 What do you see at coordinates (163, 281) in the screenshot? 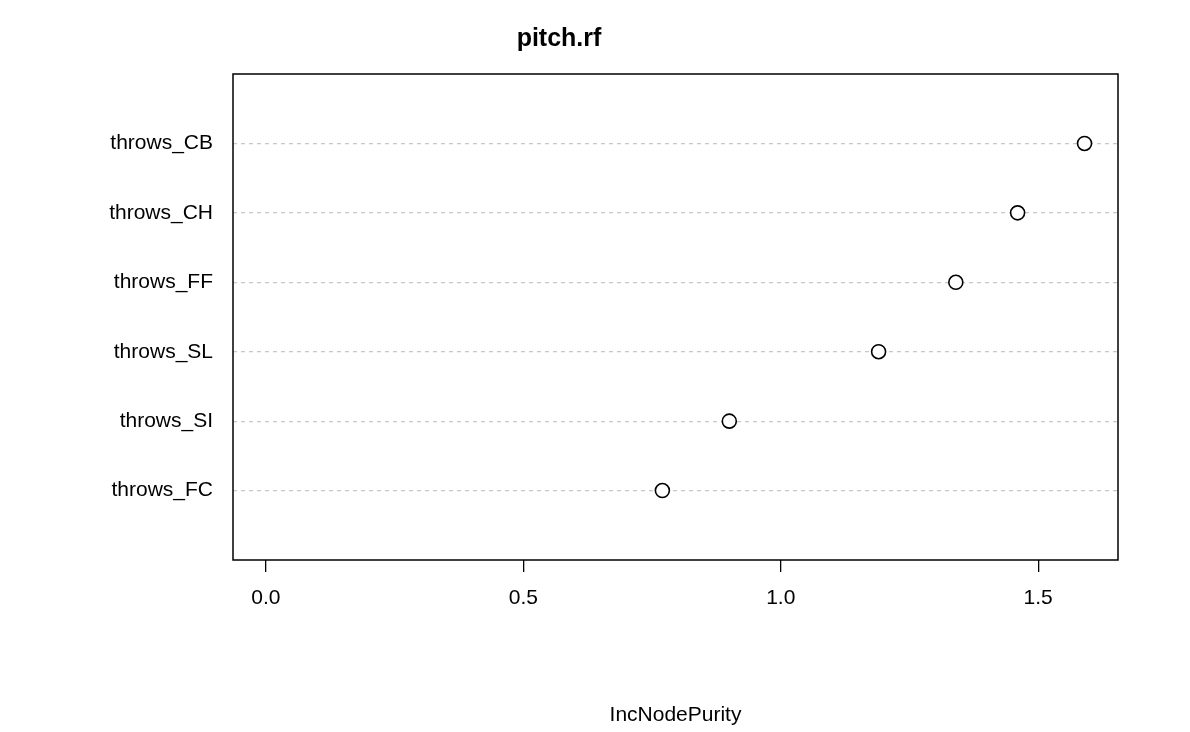
I see `y-tick-label: throws_FF` at bounding box center [163, 281].